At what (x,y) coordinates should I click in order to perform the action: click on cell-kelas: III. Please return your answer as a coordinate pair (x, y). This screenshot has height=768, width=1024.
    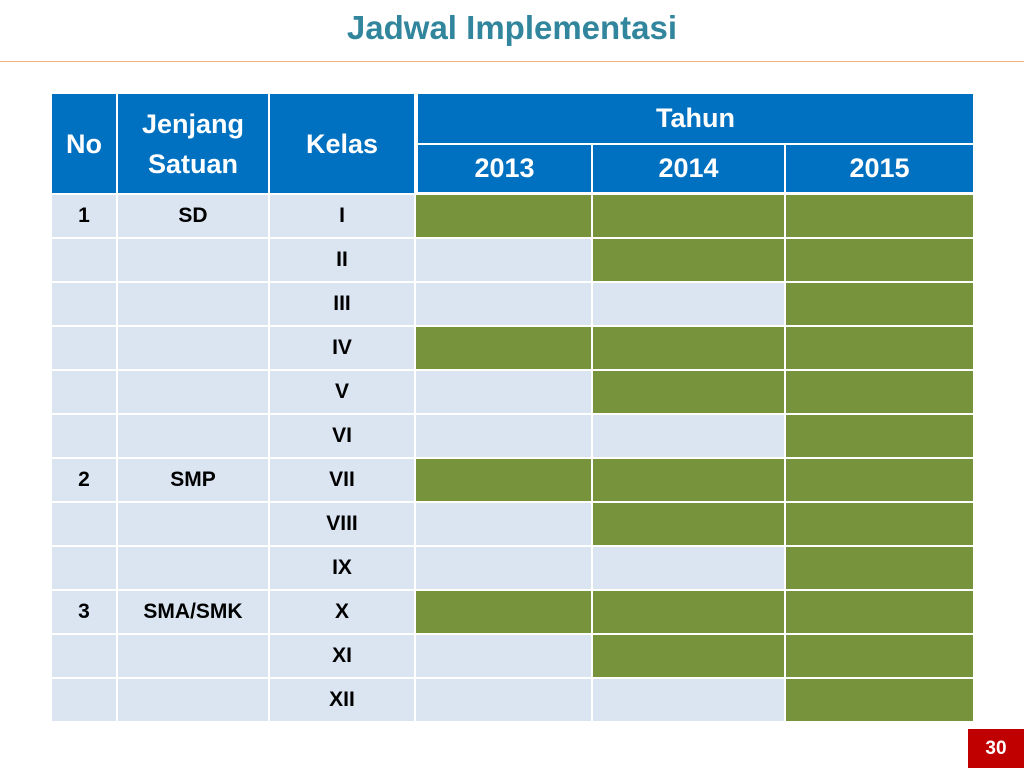
    Looking at the image, I should click on (343, 305).